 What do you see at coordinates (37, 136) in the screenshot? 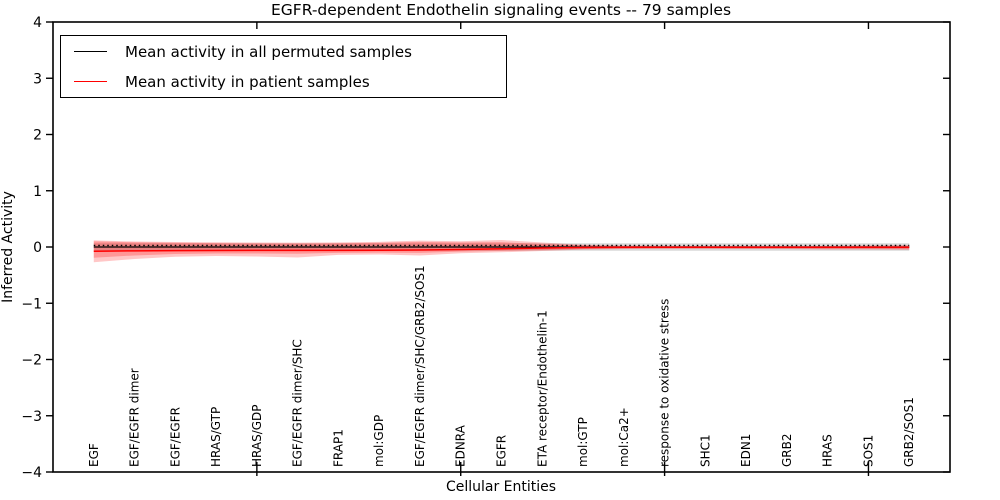
I see `y-tick-label: 2` at bounding box center [37, 136].